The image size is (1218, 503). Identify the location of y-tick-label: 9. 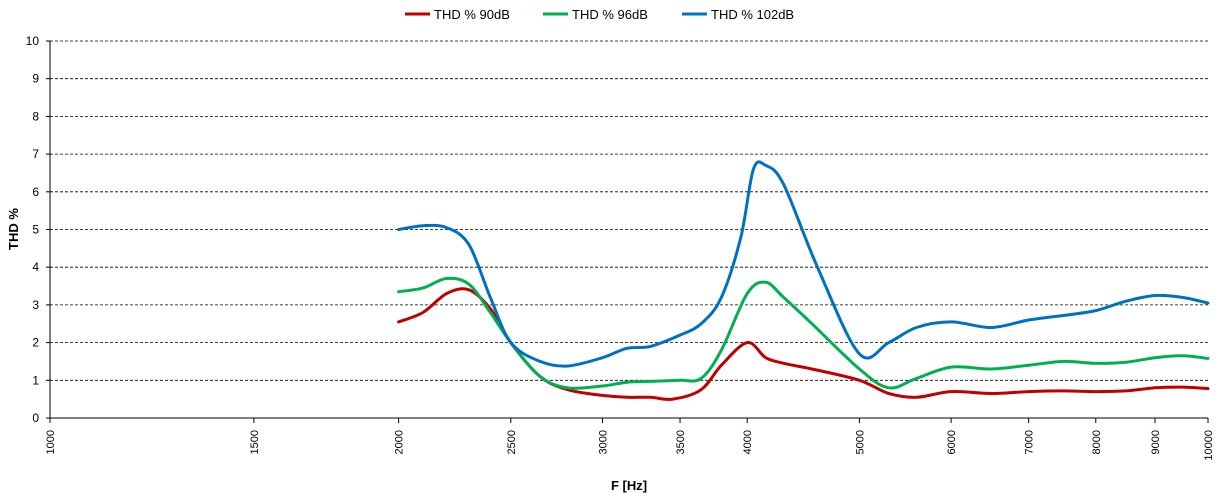
(35, 79).